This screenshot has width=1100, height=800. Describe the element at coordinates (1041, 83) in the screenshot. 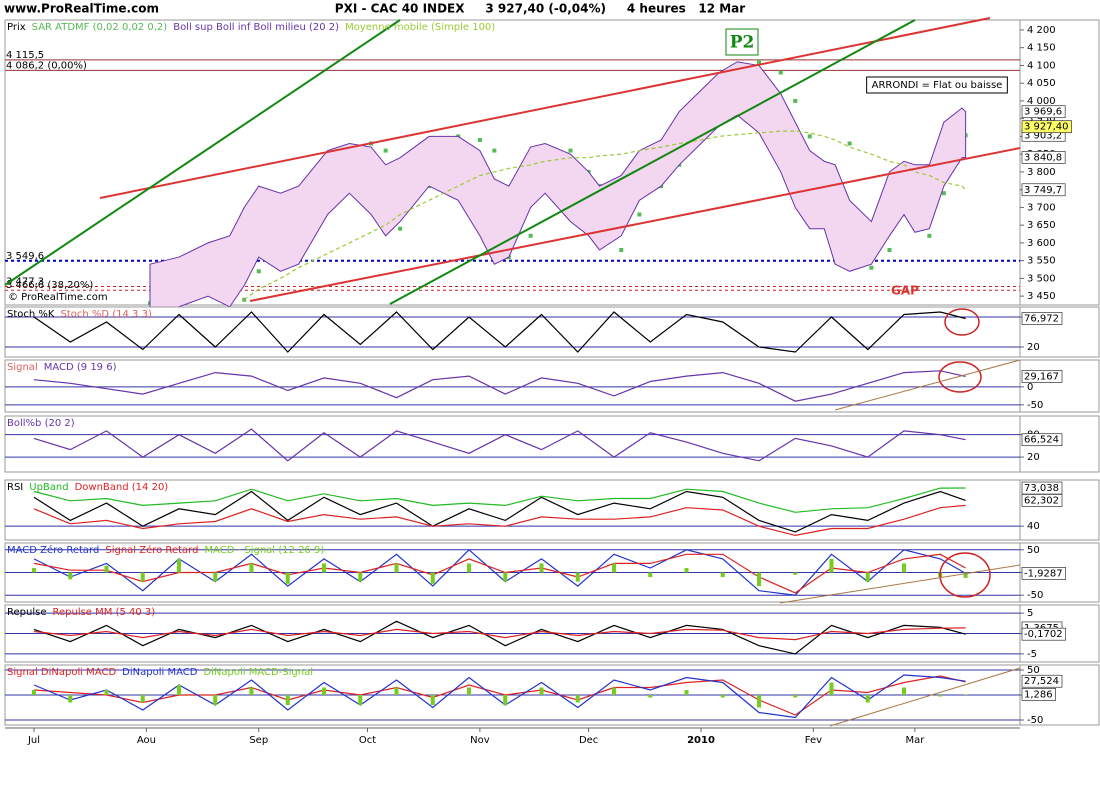

I see `y-tick-label: 4 050` at that location.